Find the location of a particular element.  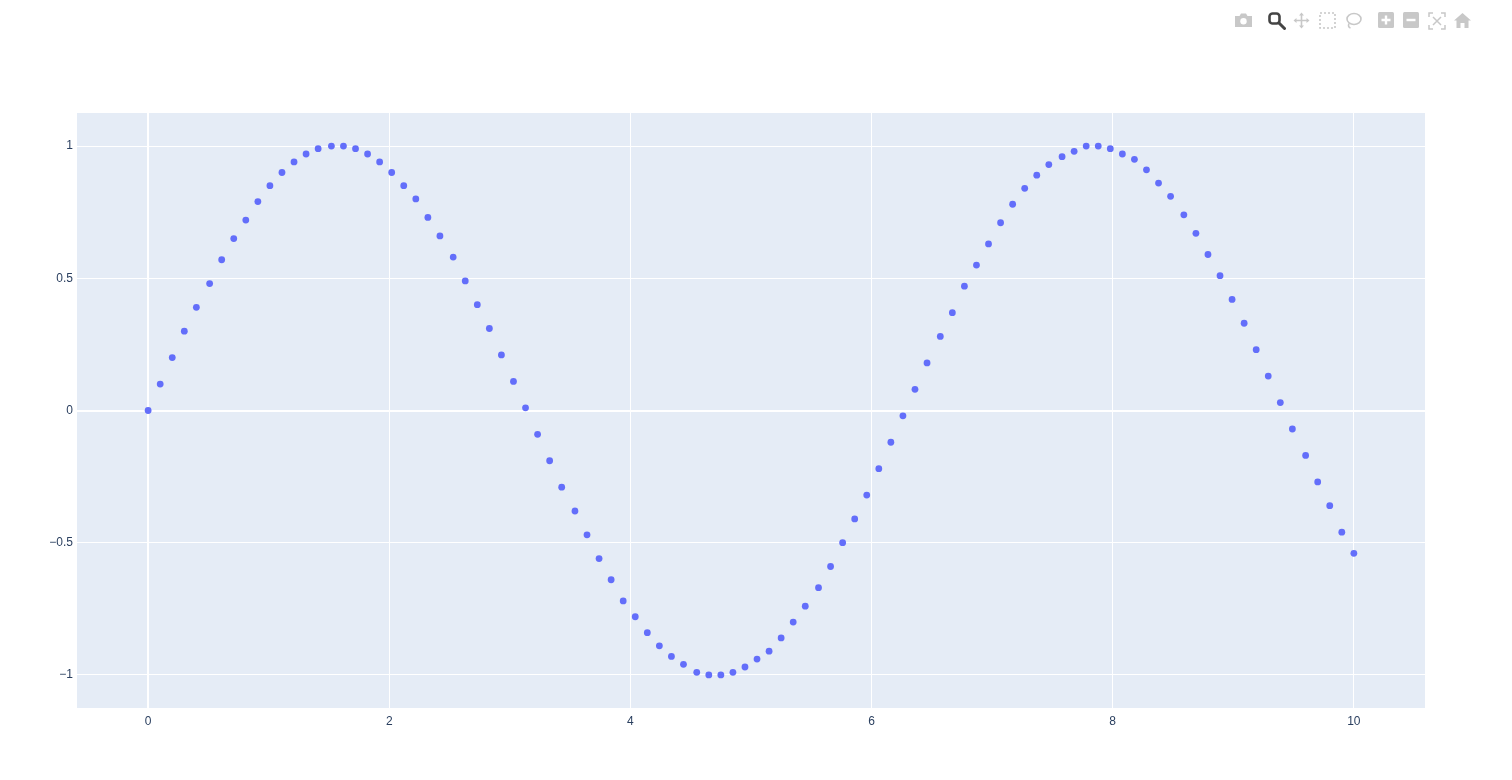

x-tick-label: 6 is located at coordinates (872, 720).